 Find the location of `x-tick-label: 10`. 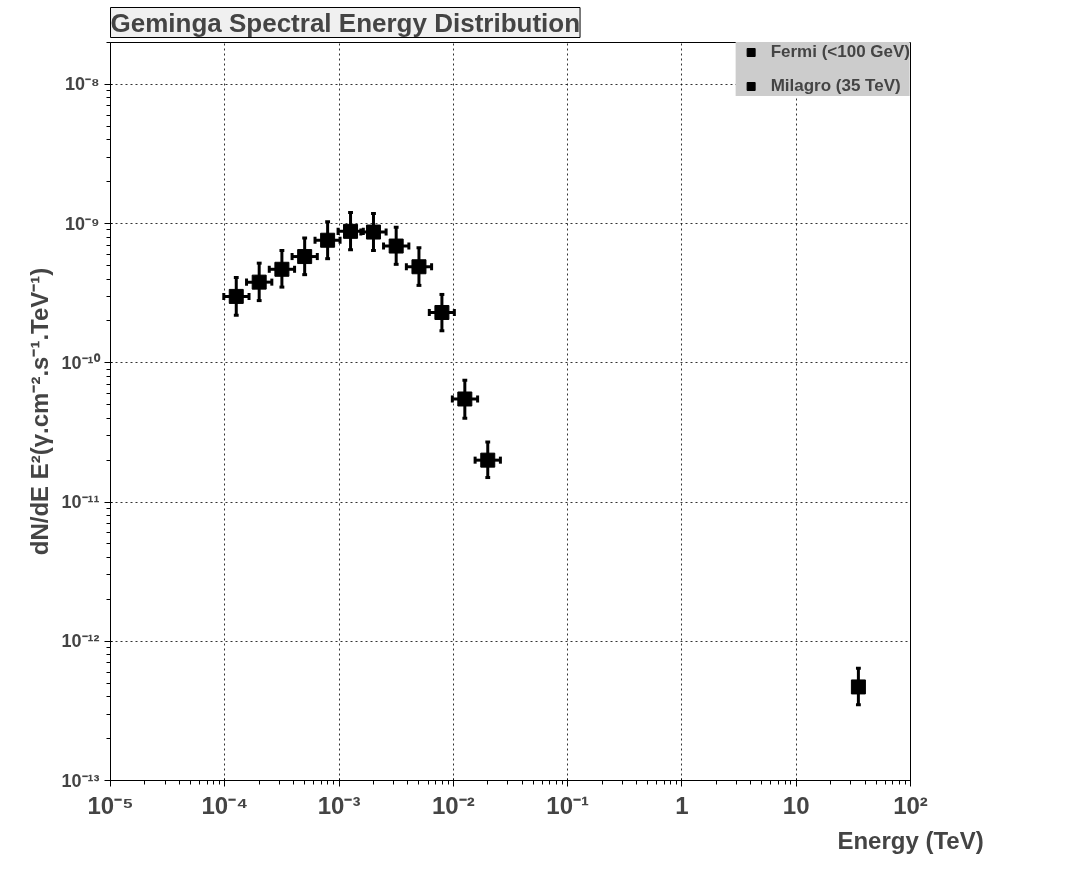

x-tick-label: 10 is located at coordinates (796, 805).